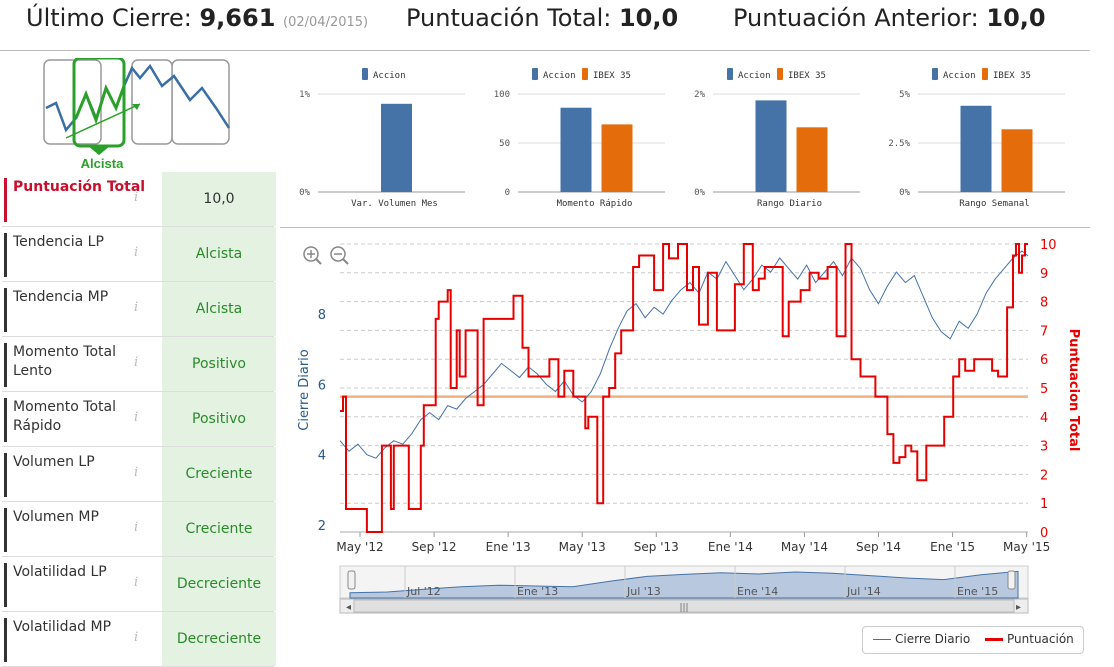 This screenshot has height=667, width=1114. Describe the element at coordinates (933, 639) in the screenshot. I see `legend-close-label: Cierre Diario` at that location.